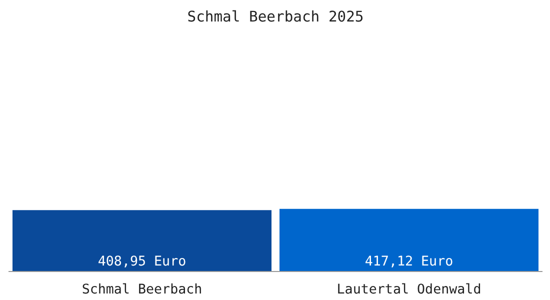 The image size is (550, 300). What do you see at coordinates (409, 262) in the screenshot?
I see `data-label: 417,12 Euro` at bounding box center [409, 262].